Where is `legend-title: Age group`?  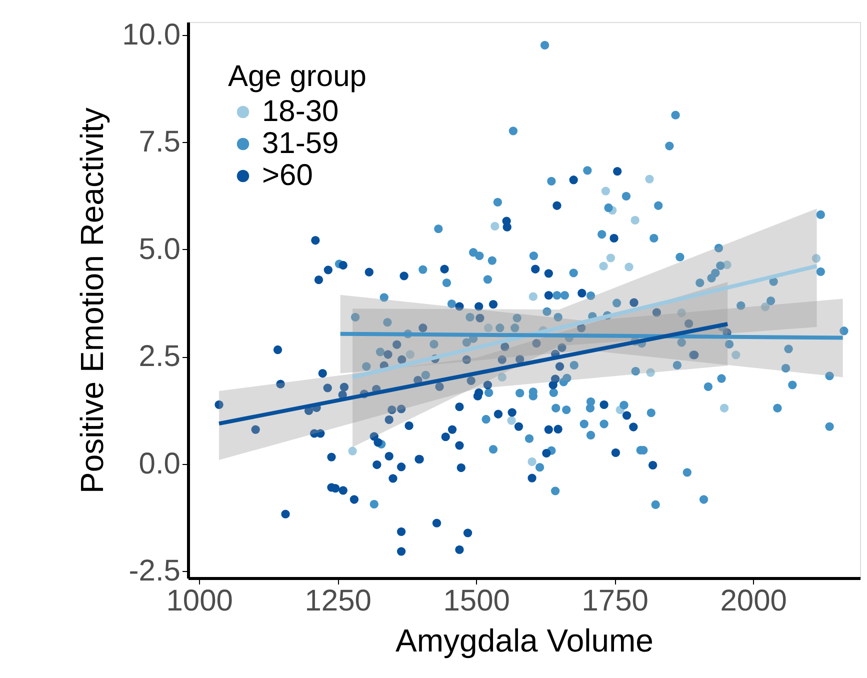 legend-title: Age group is located at coordinates (297, 76).